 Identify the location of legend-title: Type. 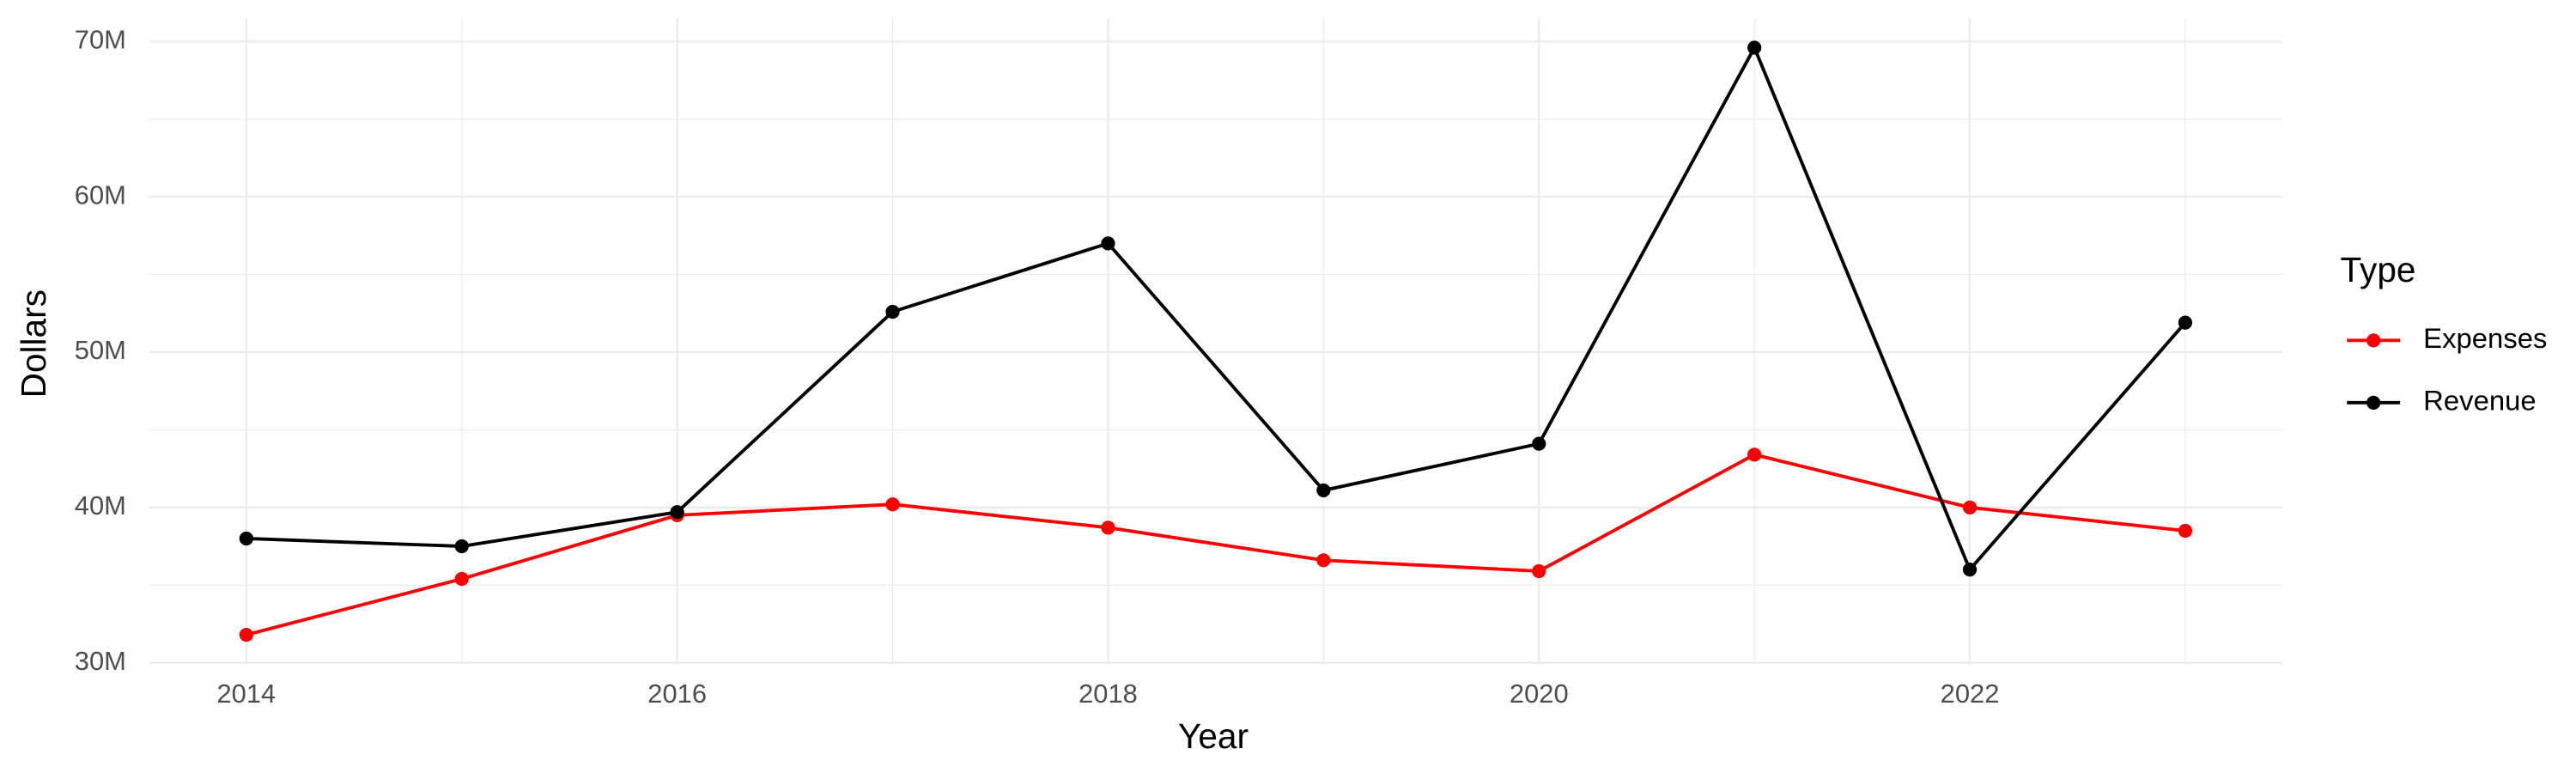
(2378, 269).